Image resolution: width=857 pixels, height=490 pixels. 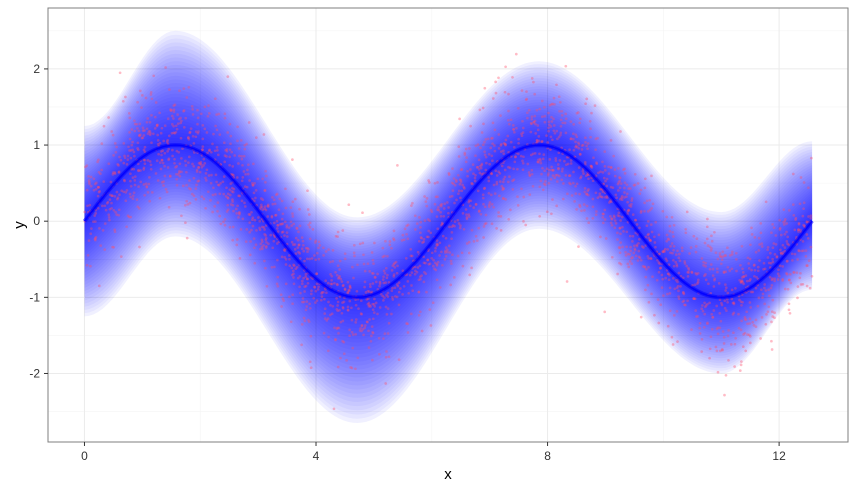 What do you see at coordinates (36, 69) in the screenshot?
I see `y-tick-label: 2` at bounding box center [36, 69].